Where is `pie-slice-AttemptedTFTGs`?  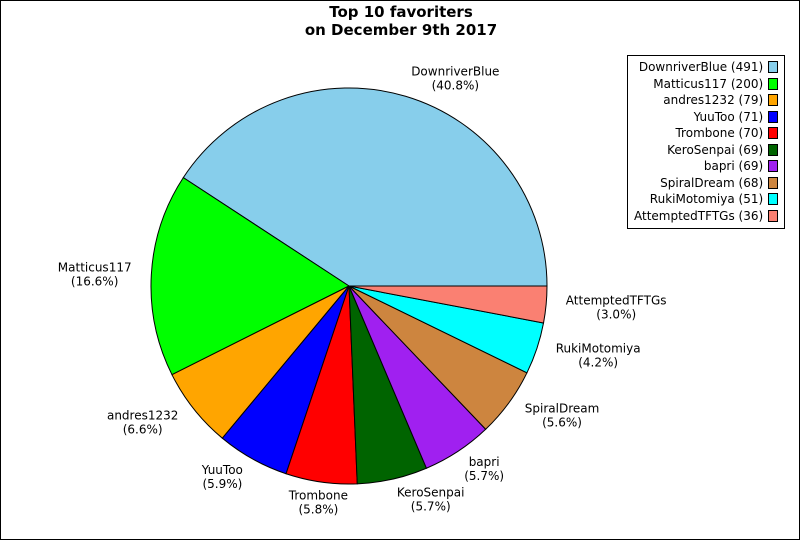 pie-slice-AttemptedTFTGs is located at coordinates (448, 304).